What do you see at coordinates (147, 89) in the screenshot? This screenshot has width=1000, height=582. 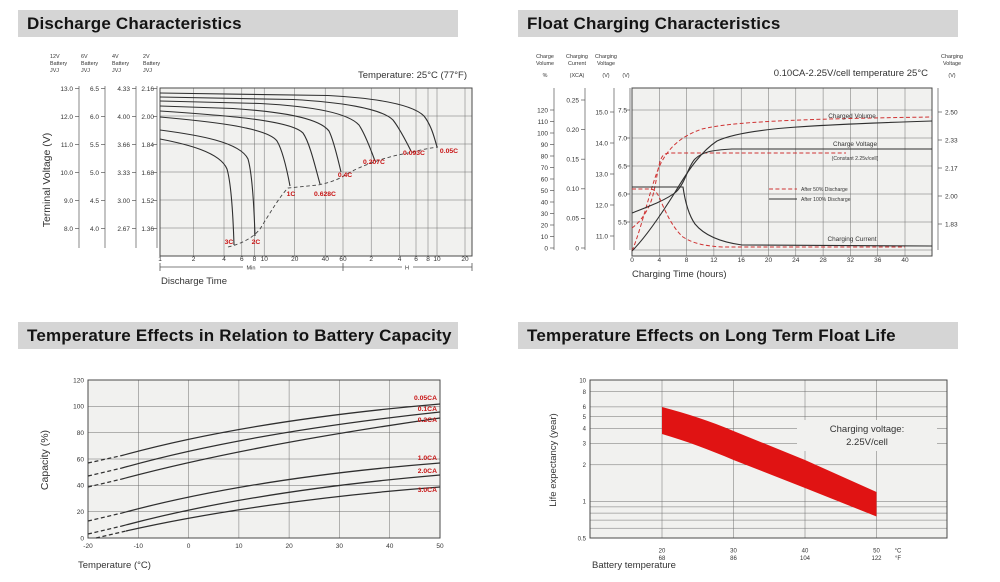 I see `tick-label: 2.16` at bounding box center [147, 89].